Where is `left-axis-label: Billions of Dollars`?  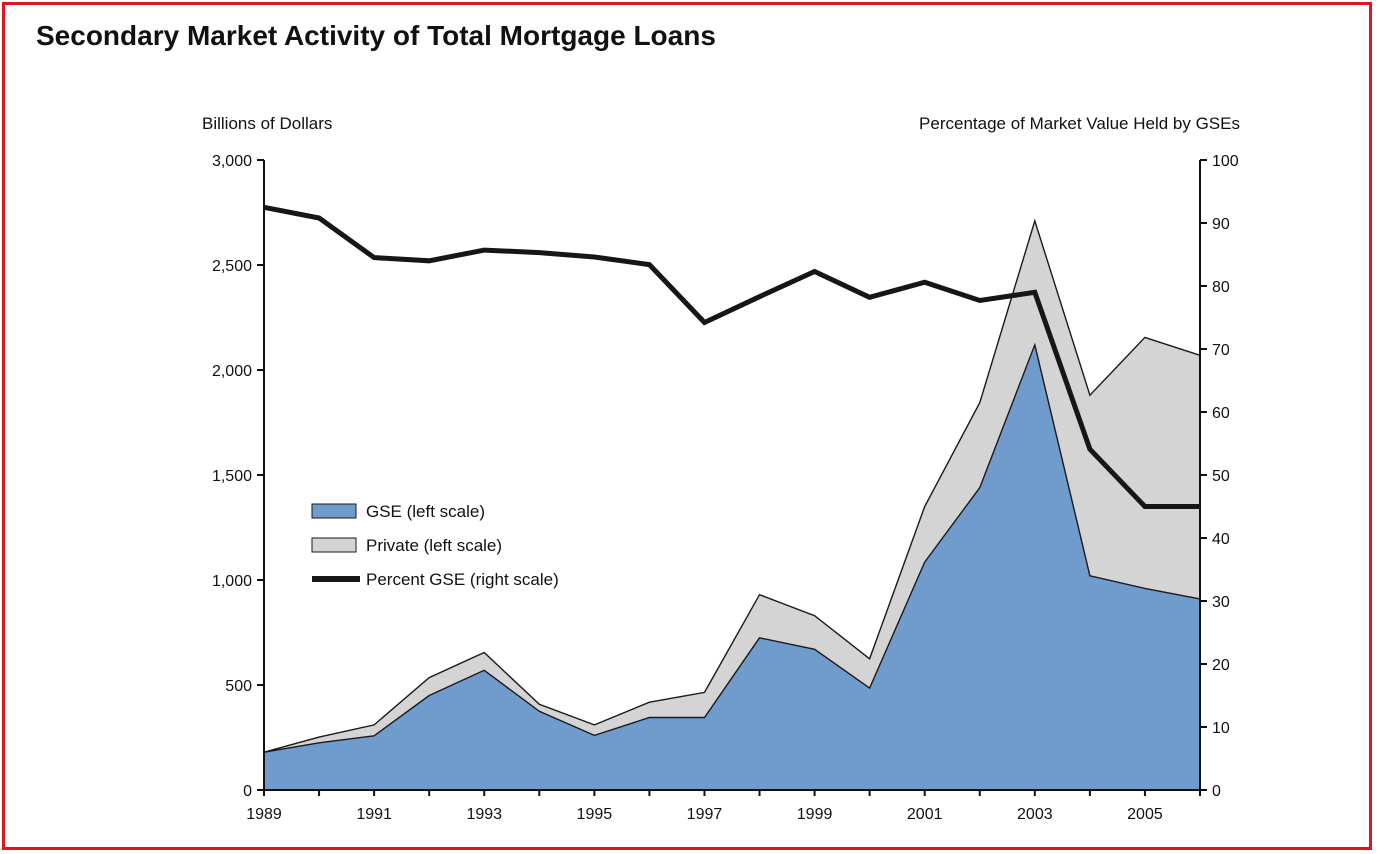
left-axis-label: Billions of Dollars is located at coordinates (267, 123).